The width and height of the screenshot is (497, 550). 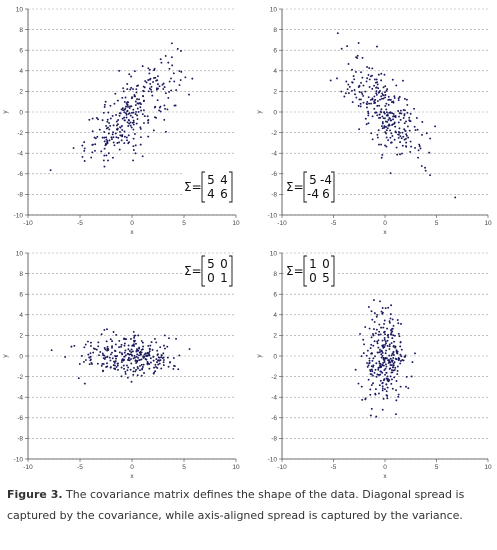 What do you see at coordinates (275, 71) in the screenshot?
I see `tick-label-y: 4` at bounding box center [275, 71].